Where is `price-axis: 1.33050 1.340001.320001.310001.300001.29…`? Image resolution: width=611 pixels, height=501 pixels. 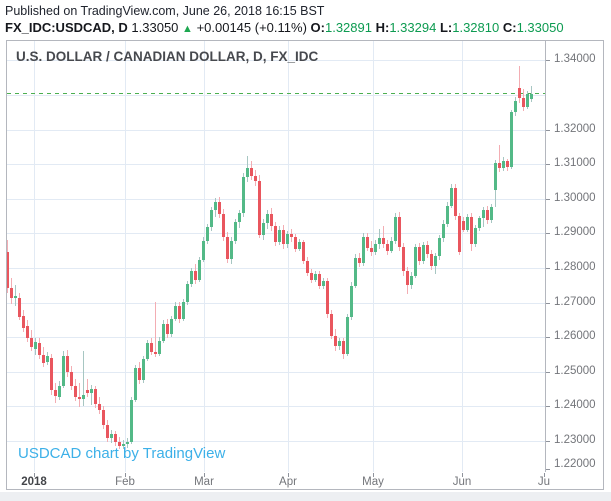 price-axis: 1.33050 1.340001.320001.310001.300001.29… is located at coordinates (574, 256).